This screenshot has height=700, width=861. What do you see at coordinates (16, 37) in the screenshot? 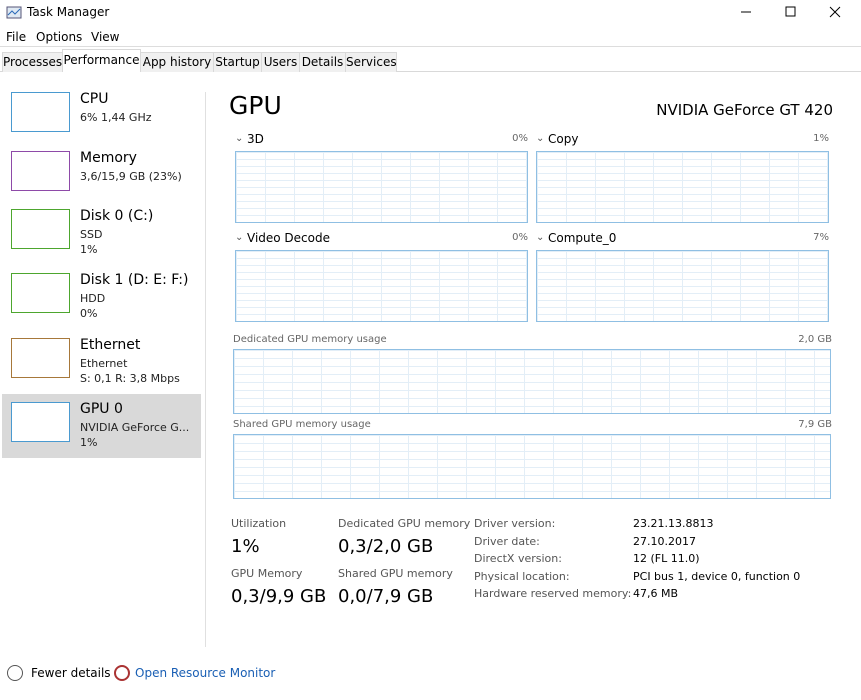
I see `menu-item: File` at bounding box center [16, 37].